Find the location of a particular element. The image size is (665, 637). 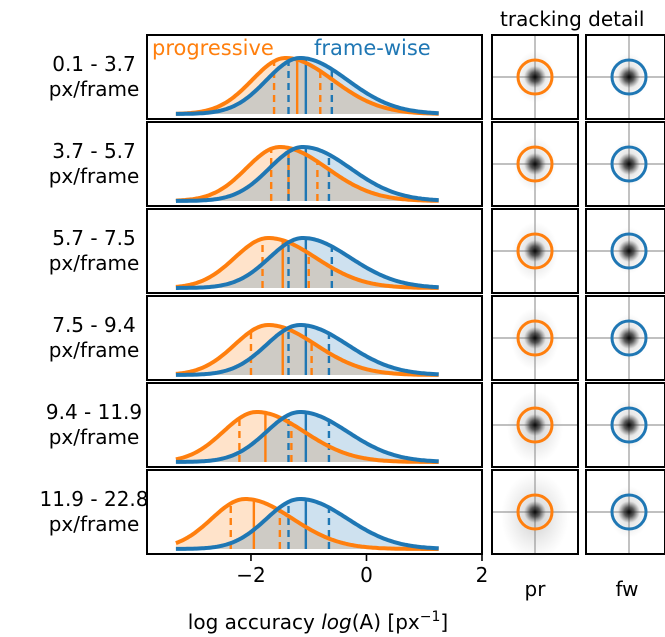

row-speed-label: 11.9 - 22.8 is located at coordinates (94, 499).